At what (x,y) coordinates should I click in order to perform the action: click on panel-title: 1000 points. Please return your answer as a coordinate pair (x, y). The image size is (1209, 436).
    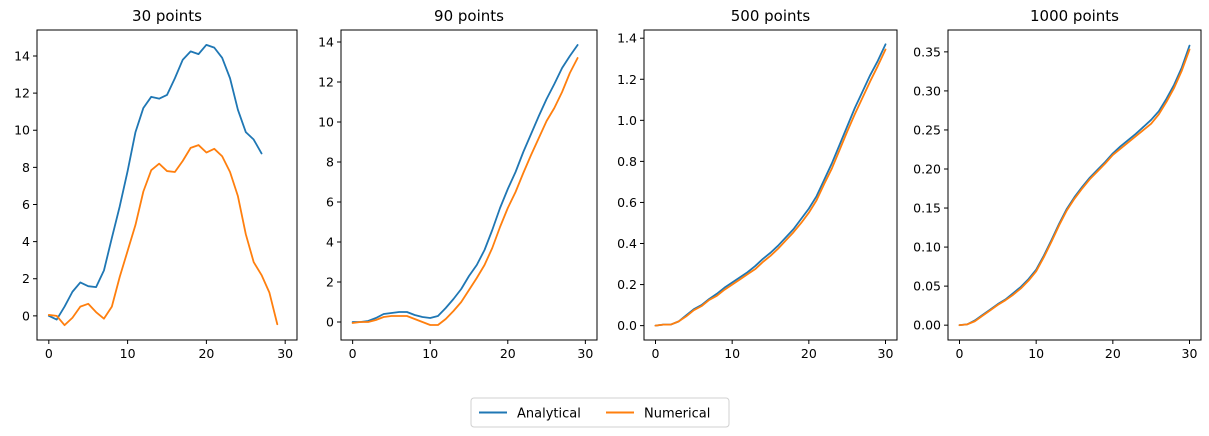
    Looking at the image, I should click on (1074, 16).